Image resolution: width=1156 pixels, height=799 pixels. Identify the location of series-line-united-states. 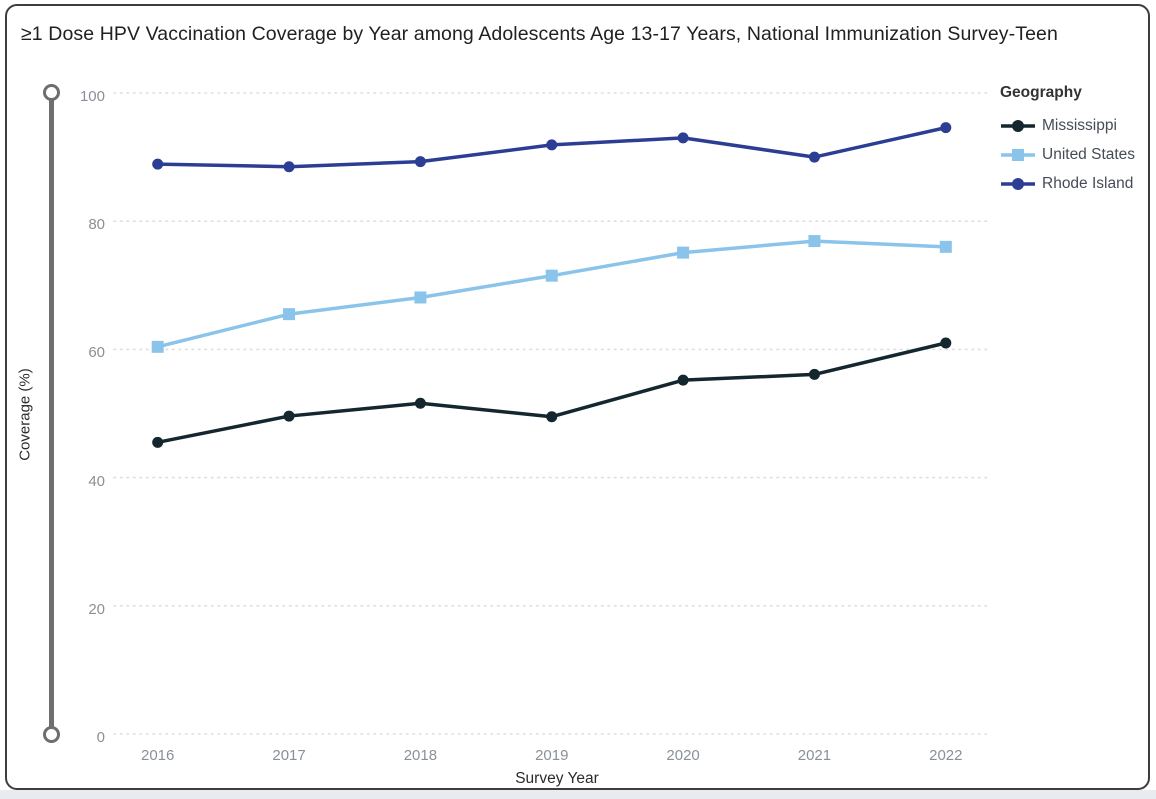
(551, 294).